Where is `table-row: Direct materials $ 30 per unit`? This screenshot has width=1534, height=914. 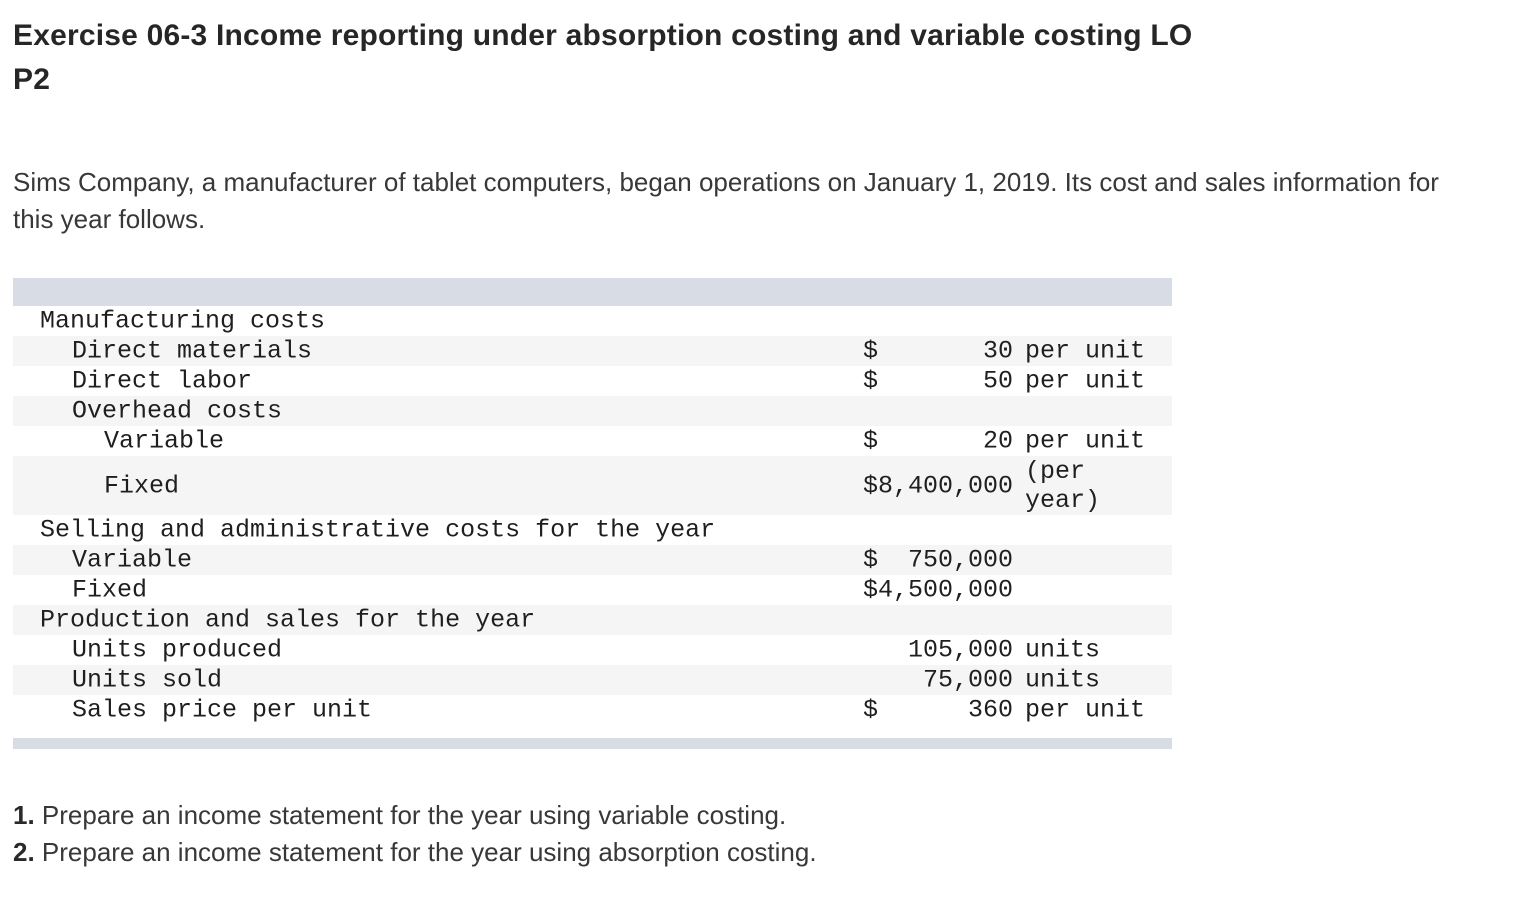 table-row: Direct materials $ 30 per unit is located at coordinates (592, 351).